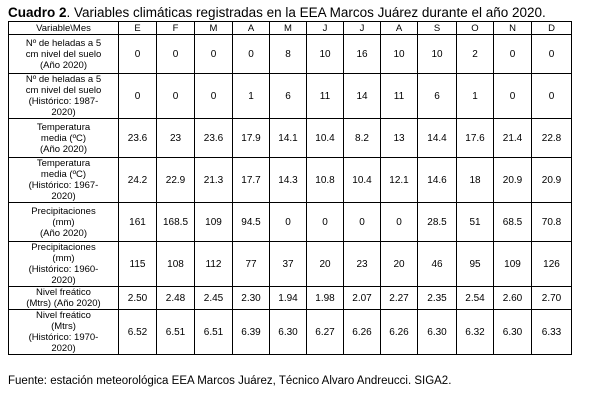  Describe the element at coordinates (399, 298) in the screenshot. I see `value-cell: 2.27` at that location.